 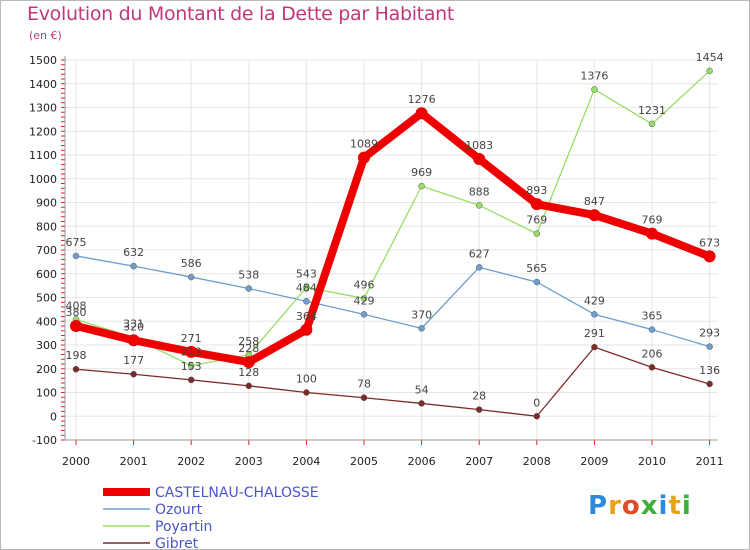 I want to click on y-tick-label: 1400, so click(x=43, y=84).